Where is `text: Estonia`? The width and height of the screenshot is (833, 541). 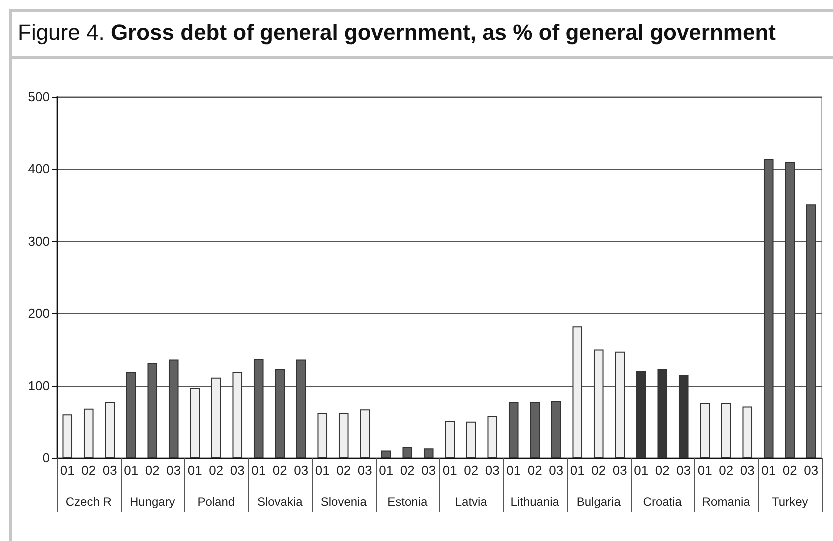 text: Estonia is located at coordinates (408, 502).